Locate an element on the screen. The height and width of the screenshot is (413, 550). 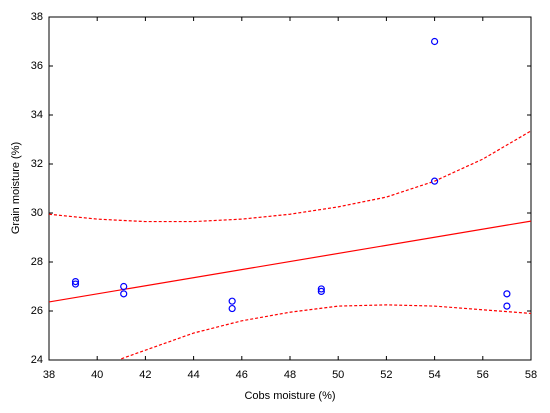
x-tick-label: 46 is located at coordinates (242, 375).